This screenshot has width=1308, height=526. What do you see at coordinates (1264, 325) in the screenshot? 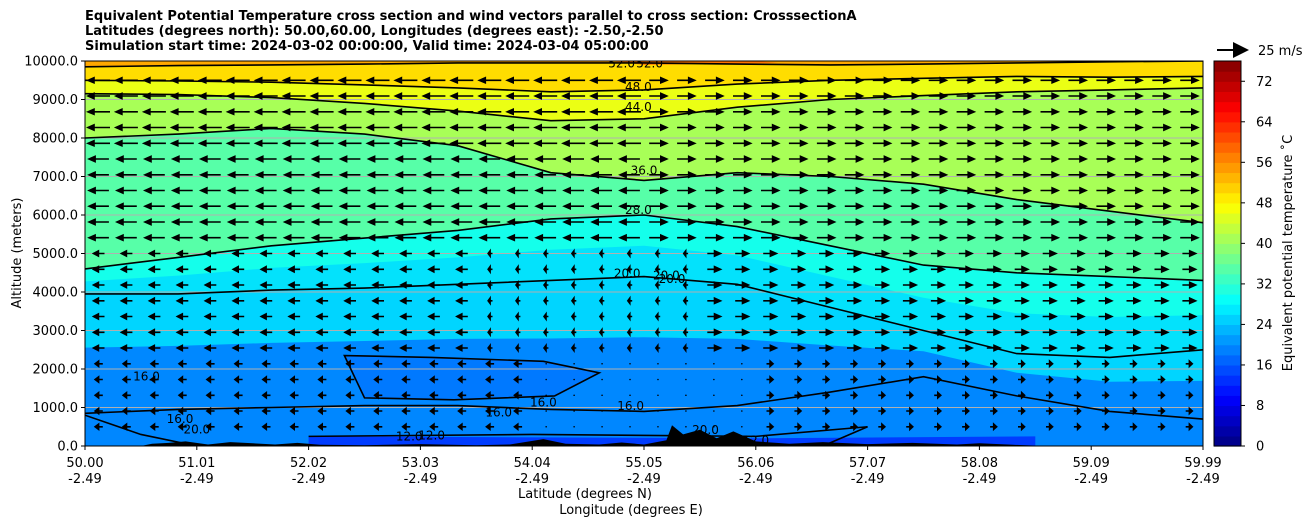
I see `colorbar-tick-label: 24` at bounding box center [1264, 325].